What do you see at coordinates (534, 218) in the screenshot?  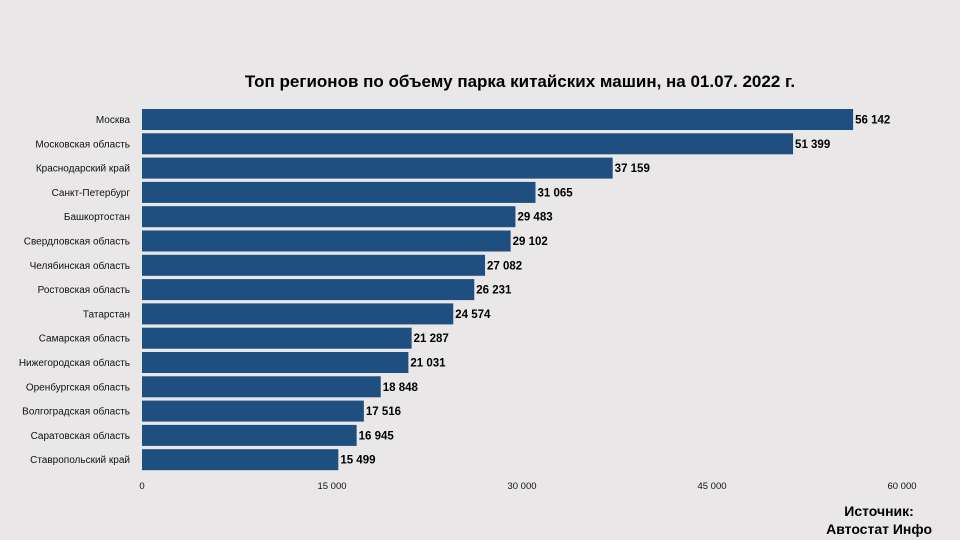 I see `value-label: 29 483` at bounding box center [534, 218].